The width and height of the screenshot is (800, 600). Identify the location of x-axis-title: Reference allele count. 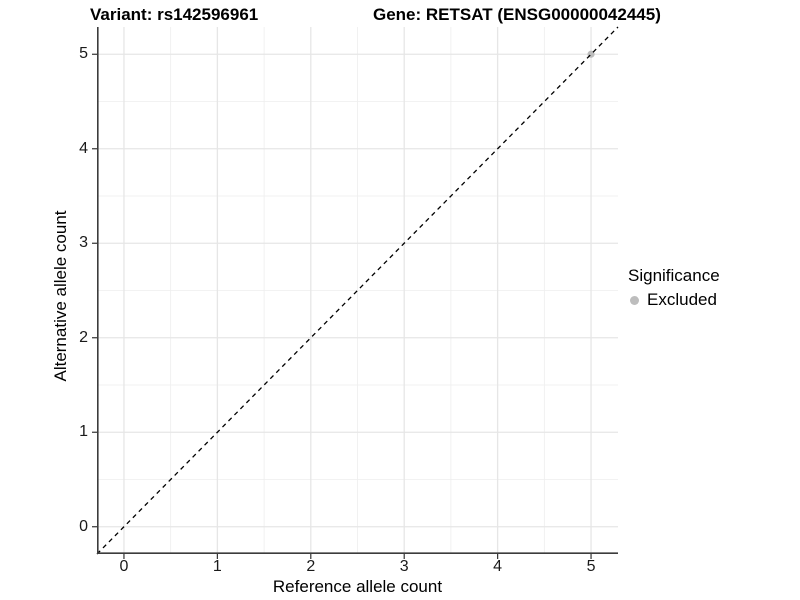
(357, 586).